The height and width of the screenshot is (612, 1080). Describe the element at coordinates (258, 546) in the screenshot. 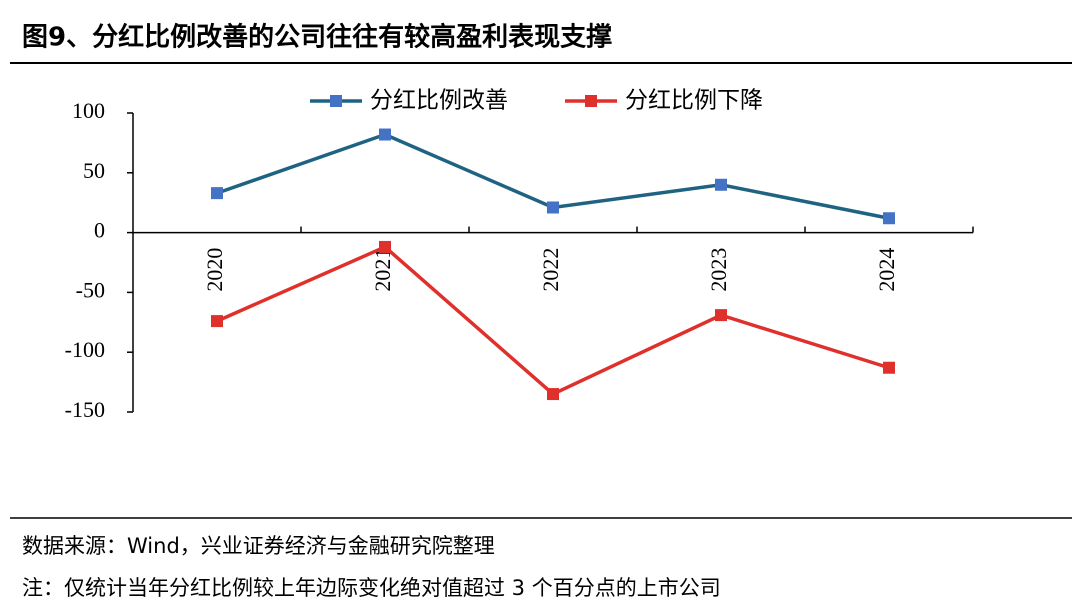

I see `source-note: 数据来源：Wind，兴业证券经济与金融研究院整理` at that location.